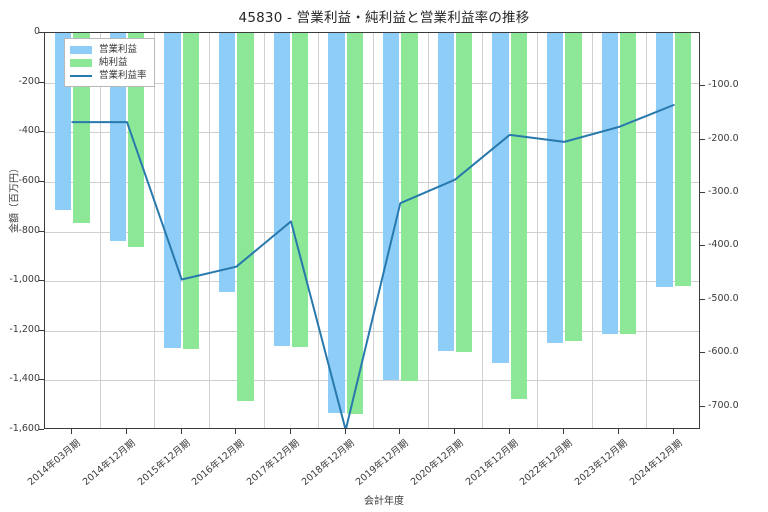  I want to click on x-axis-tick-label: 2020年12月期, so click(437, 462).